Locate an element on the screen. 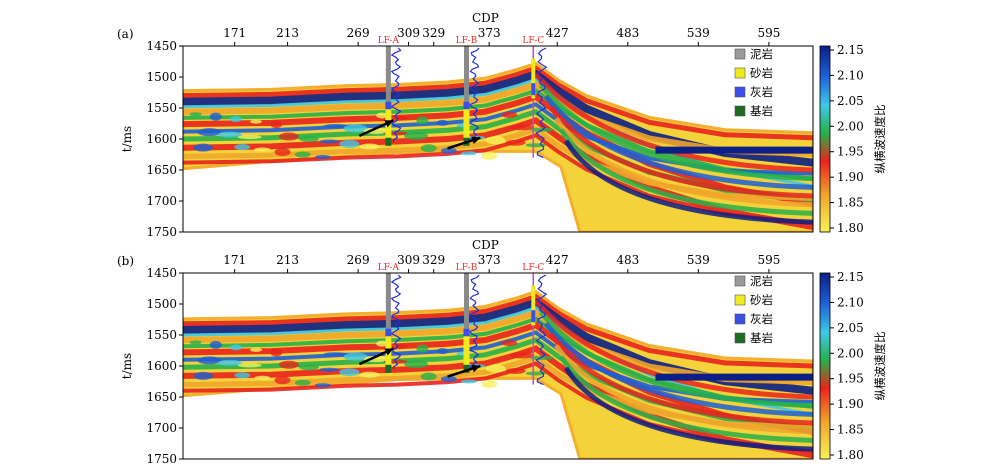  x-tick-label: 539 is located at coordinates (698, 33).